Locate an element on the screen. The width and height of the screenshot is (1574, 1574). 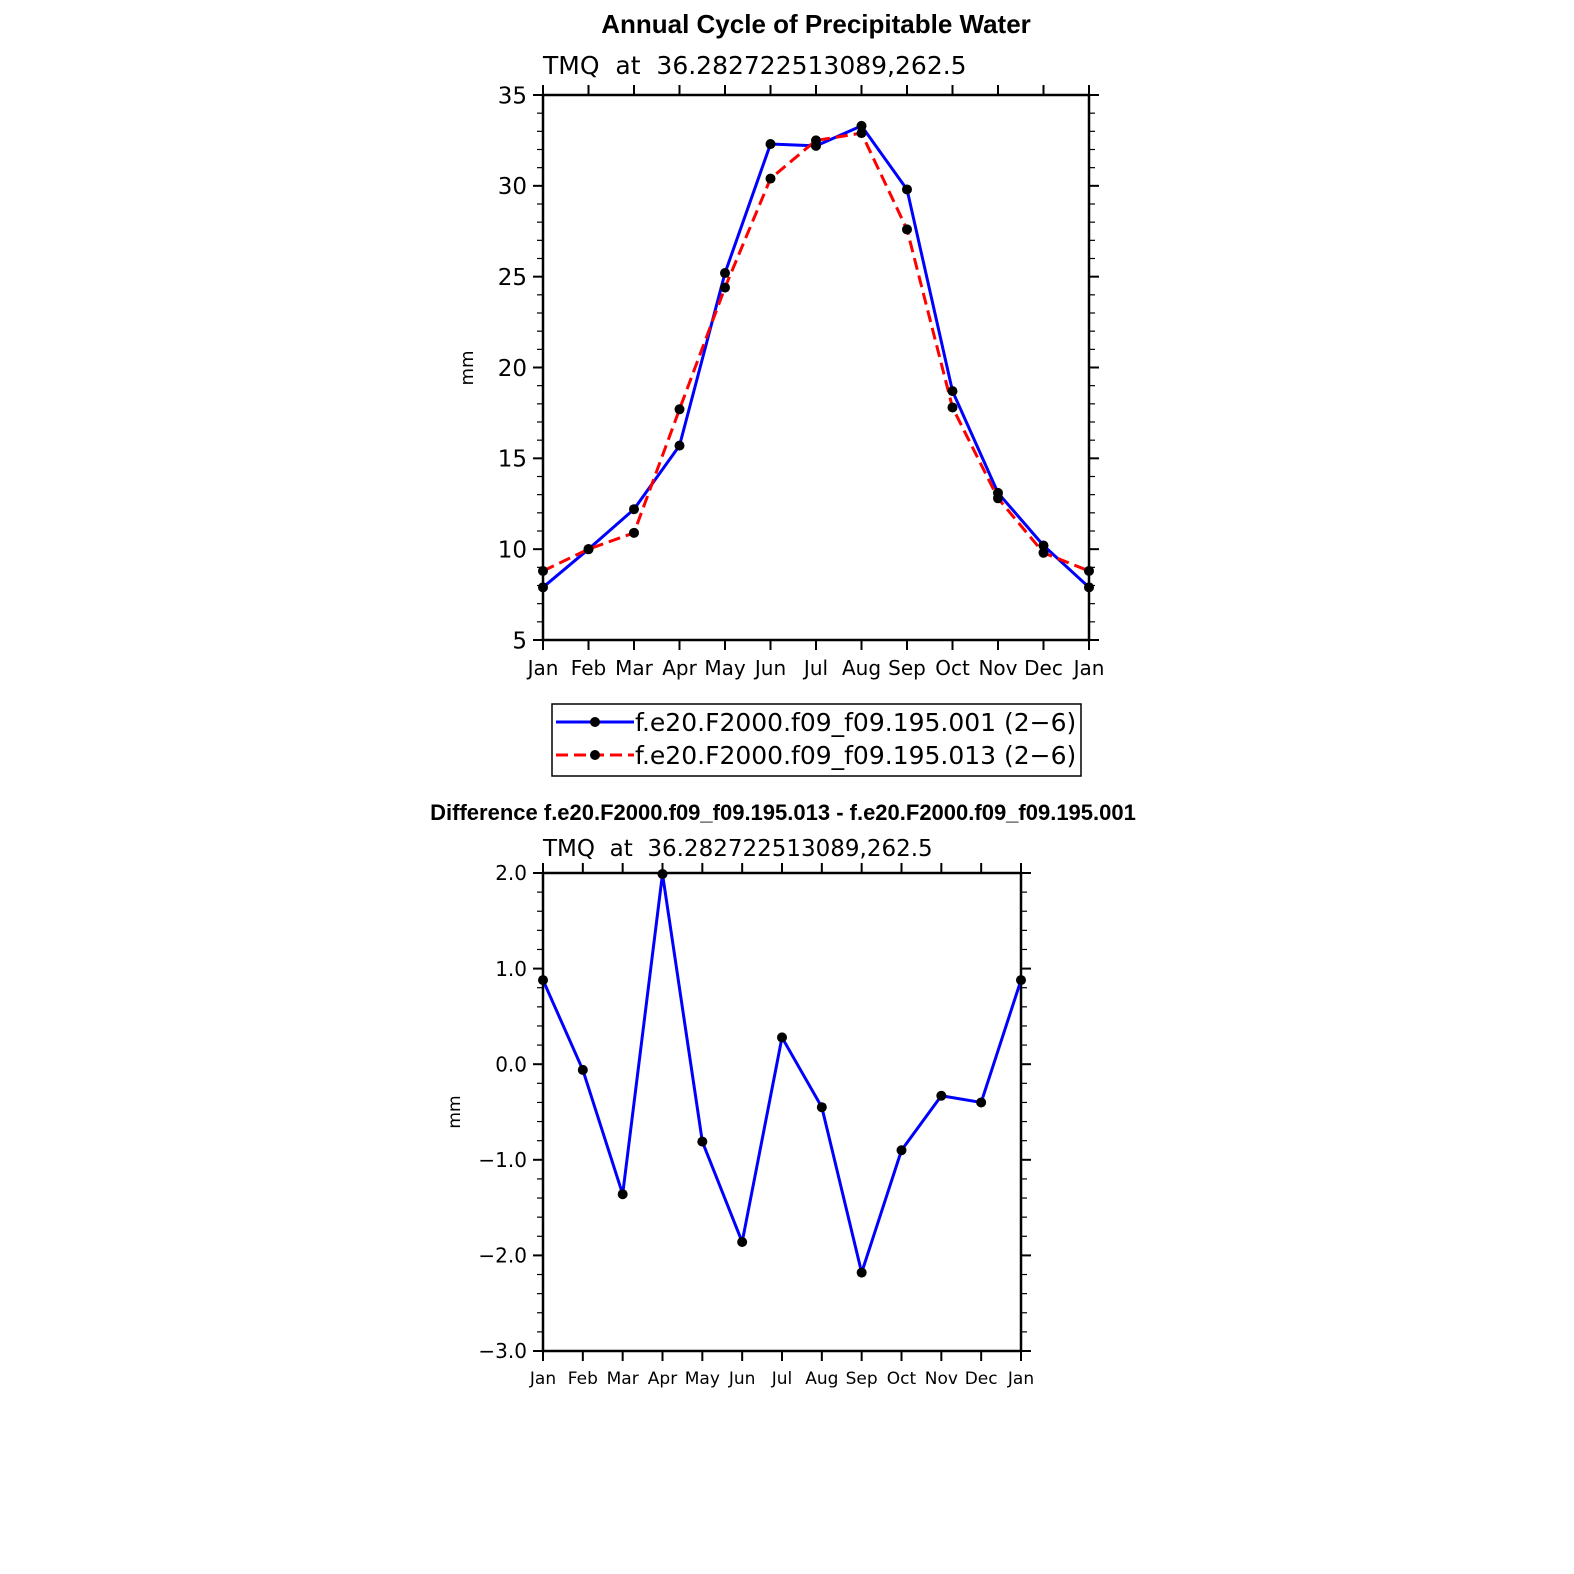
legend-label-series-2: f.e20.F2000.f09_f09.195.013 (2−6) is located at coordinates (855, 755).